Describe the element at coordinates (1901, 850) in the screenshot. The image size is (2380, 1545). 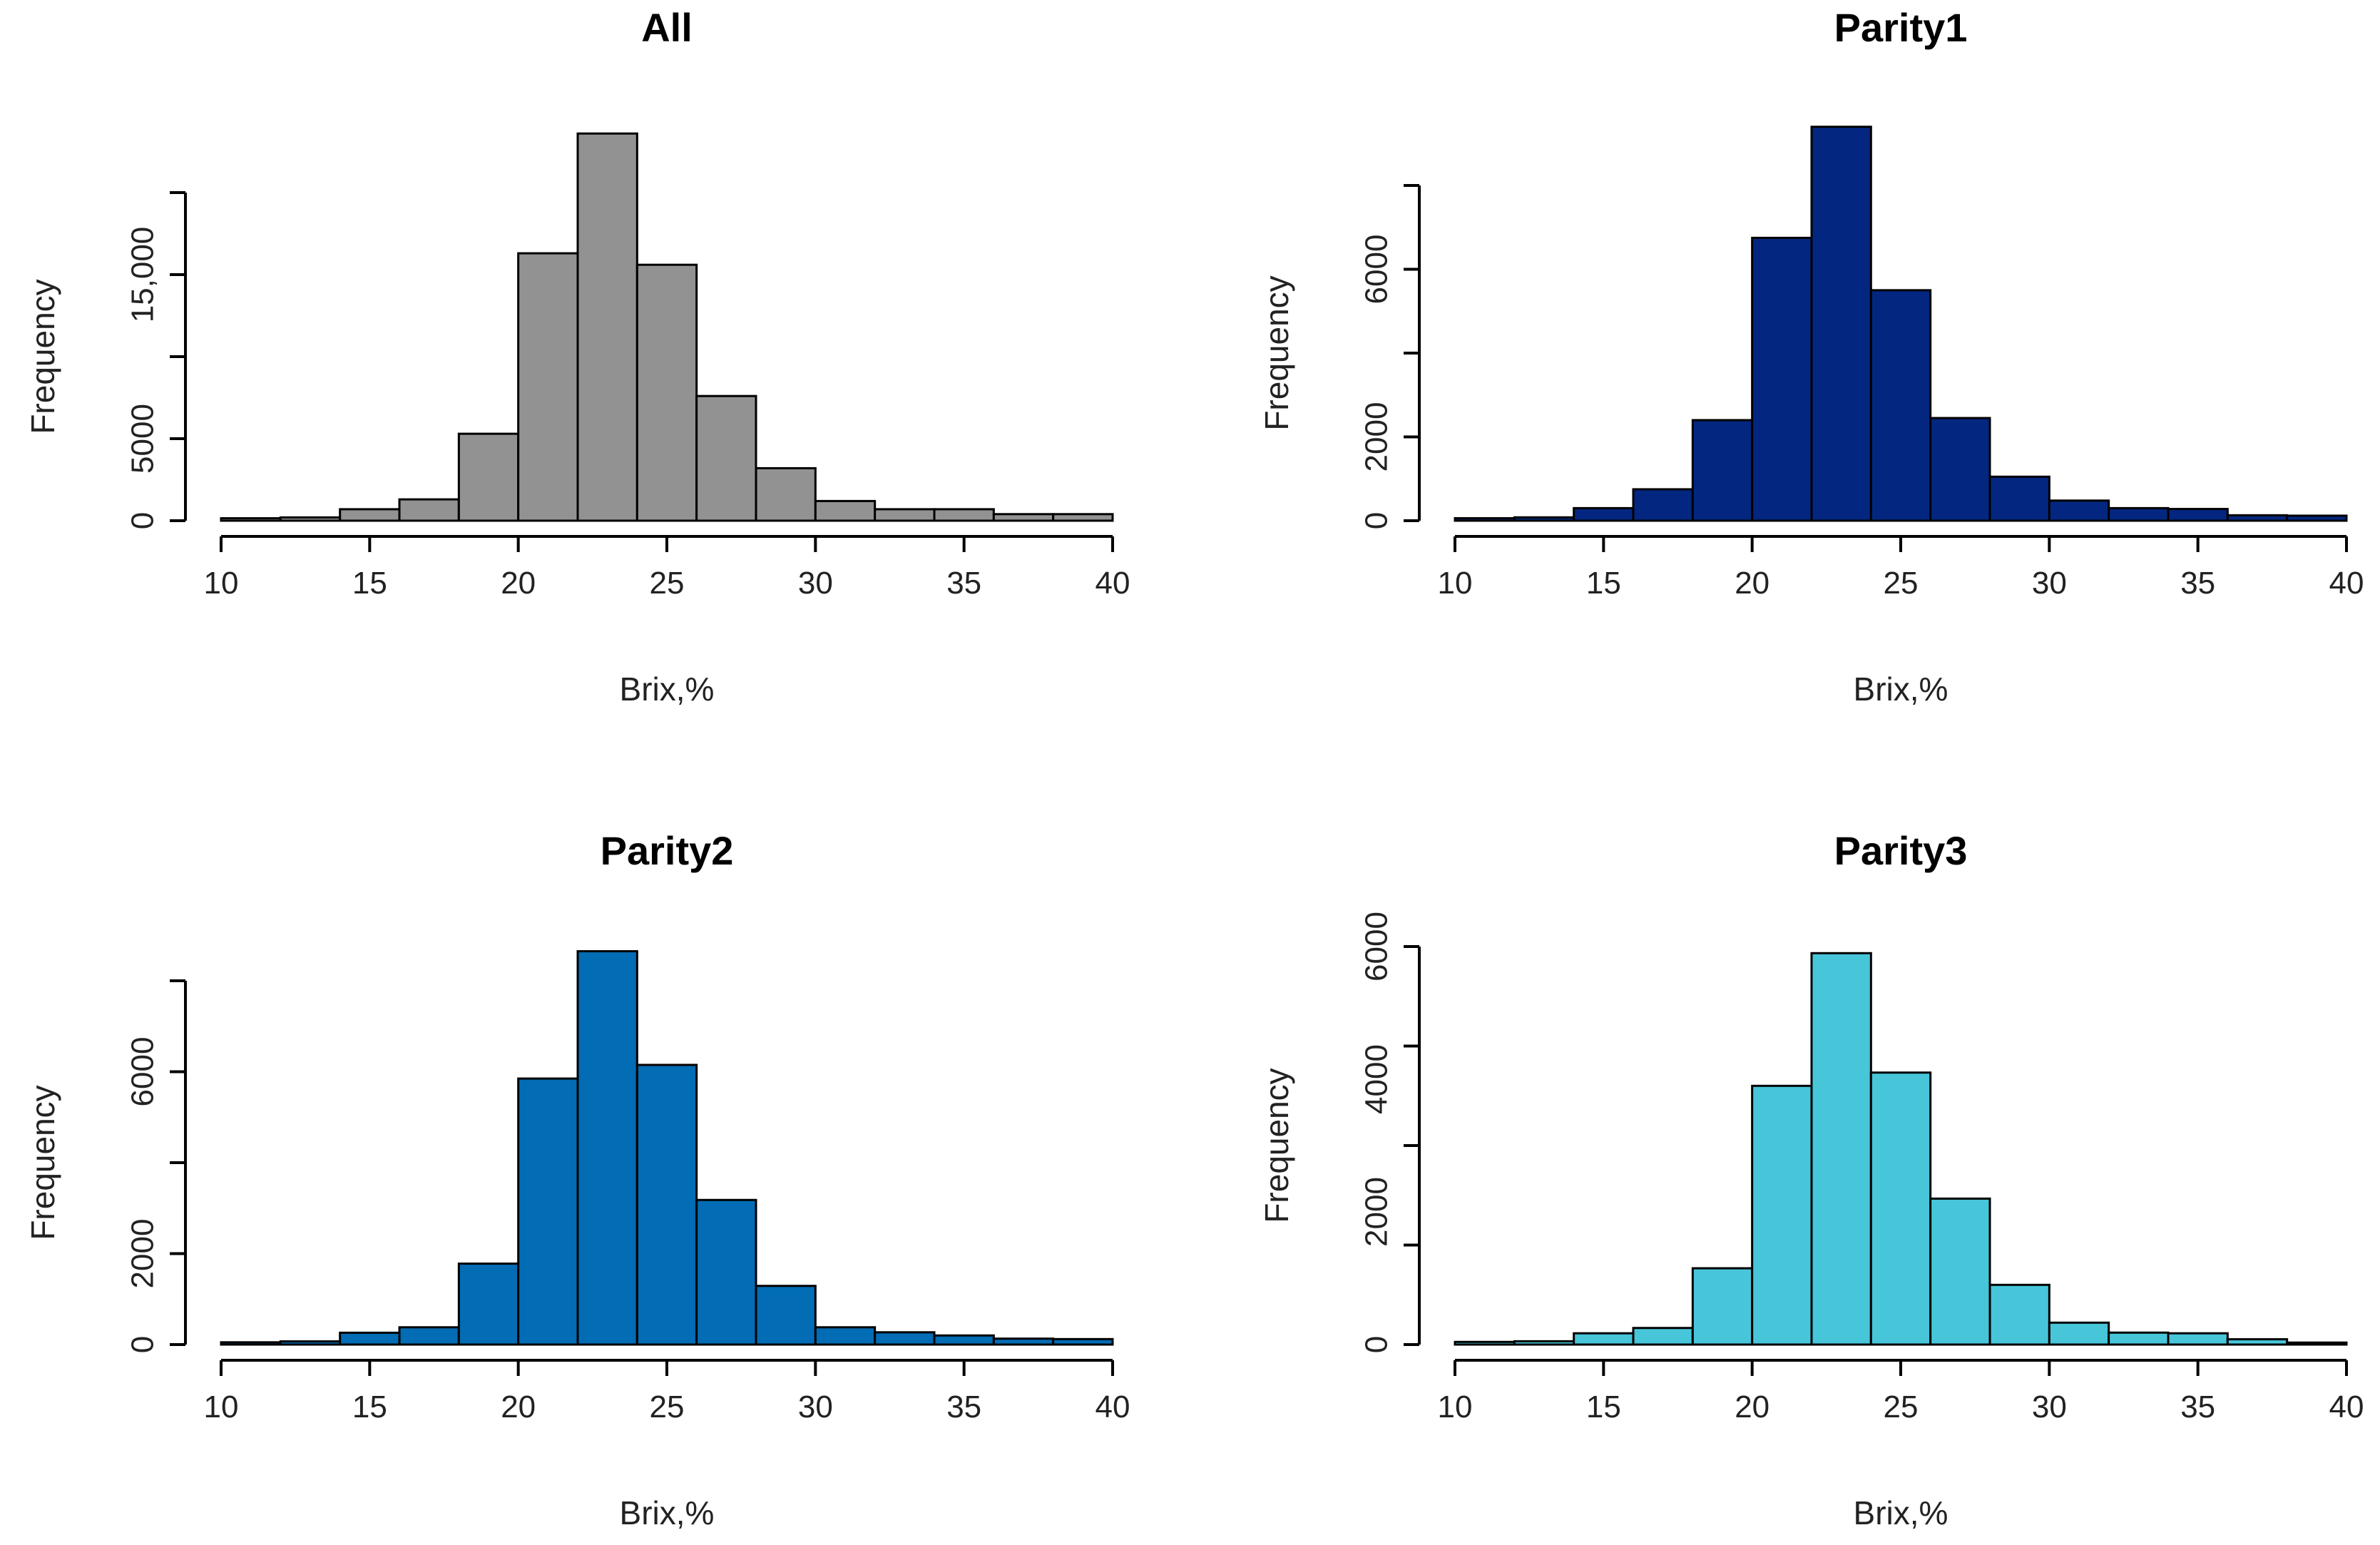
I see `panel-title: Parity3` at that location.